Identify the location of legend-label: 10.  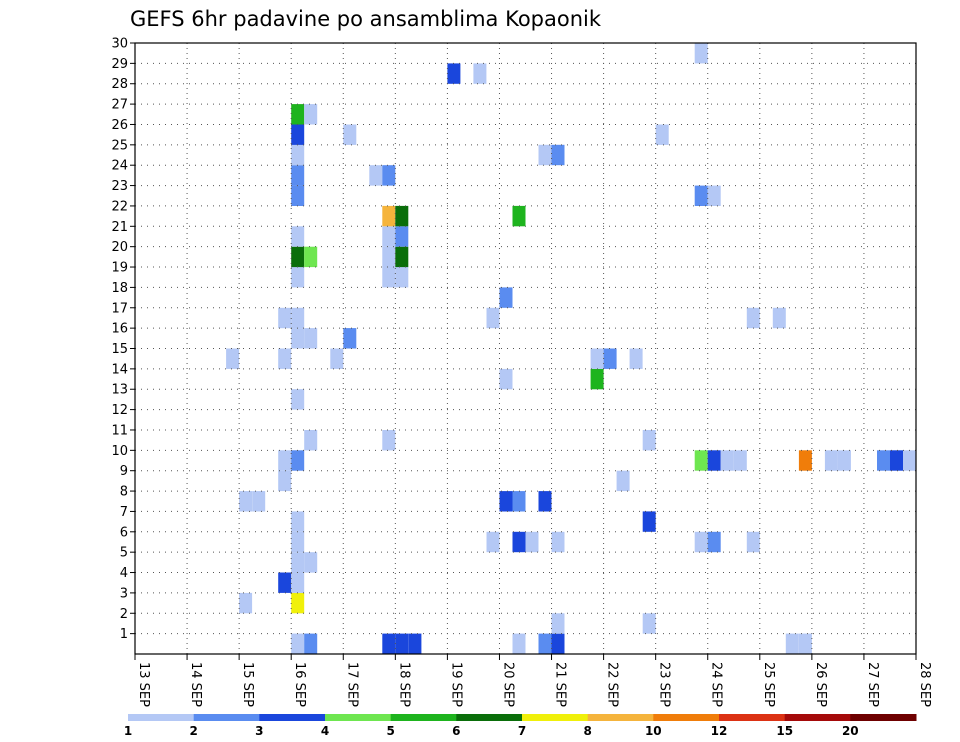
(653, 731).